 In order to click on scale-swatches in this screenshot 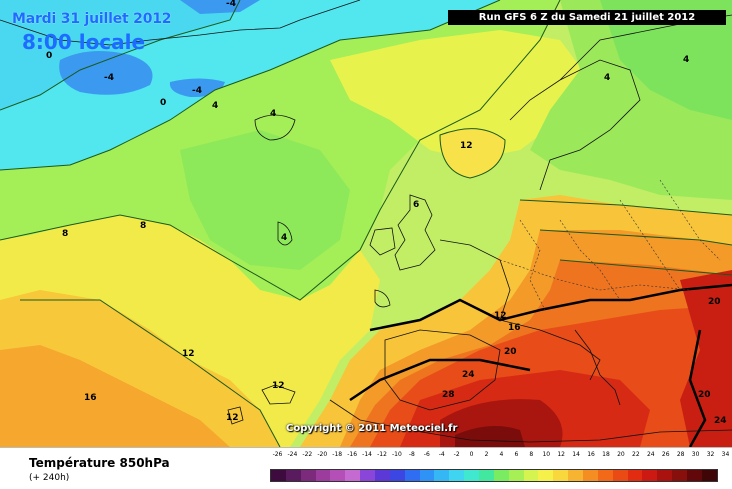, I will do `click(494, 475)`.